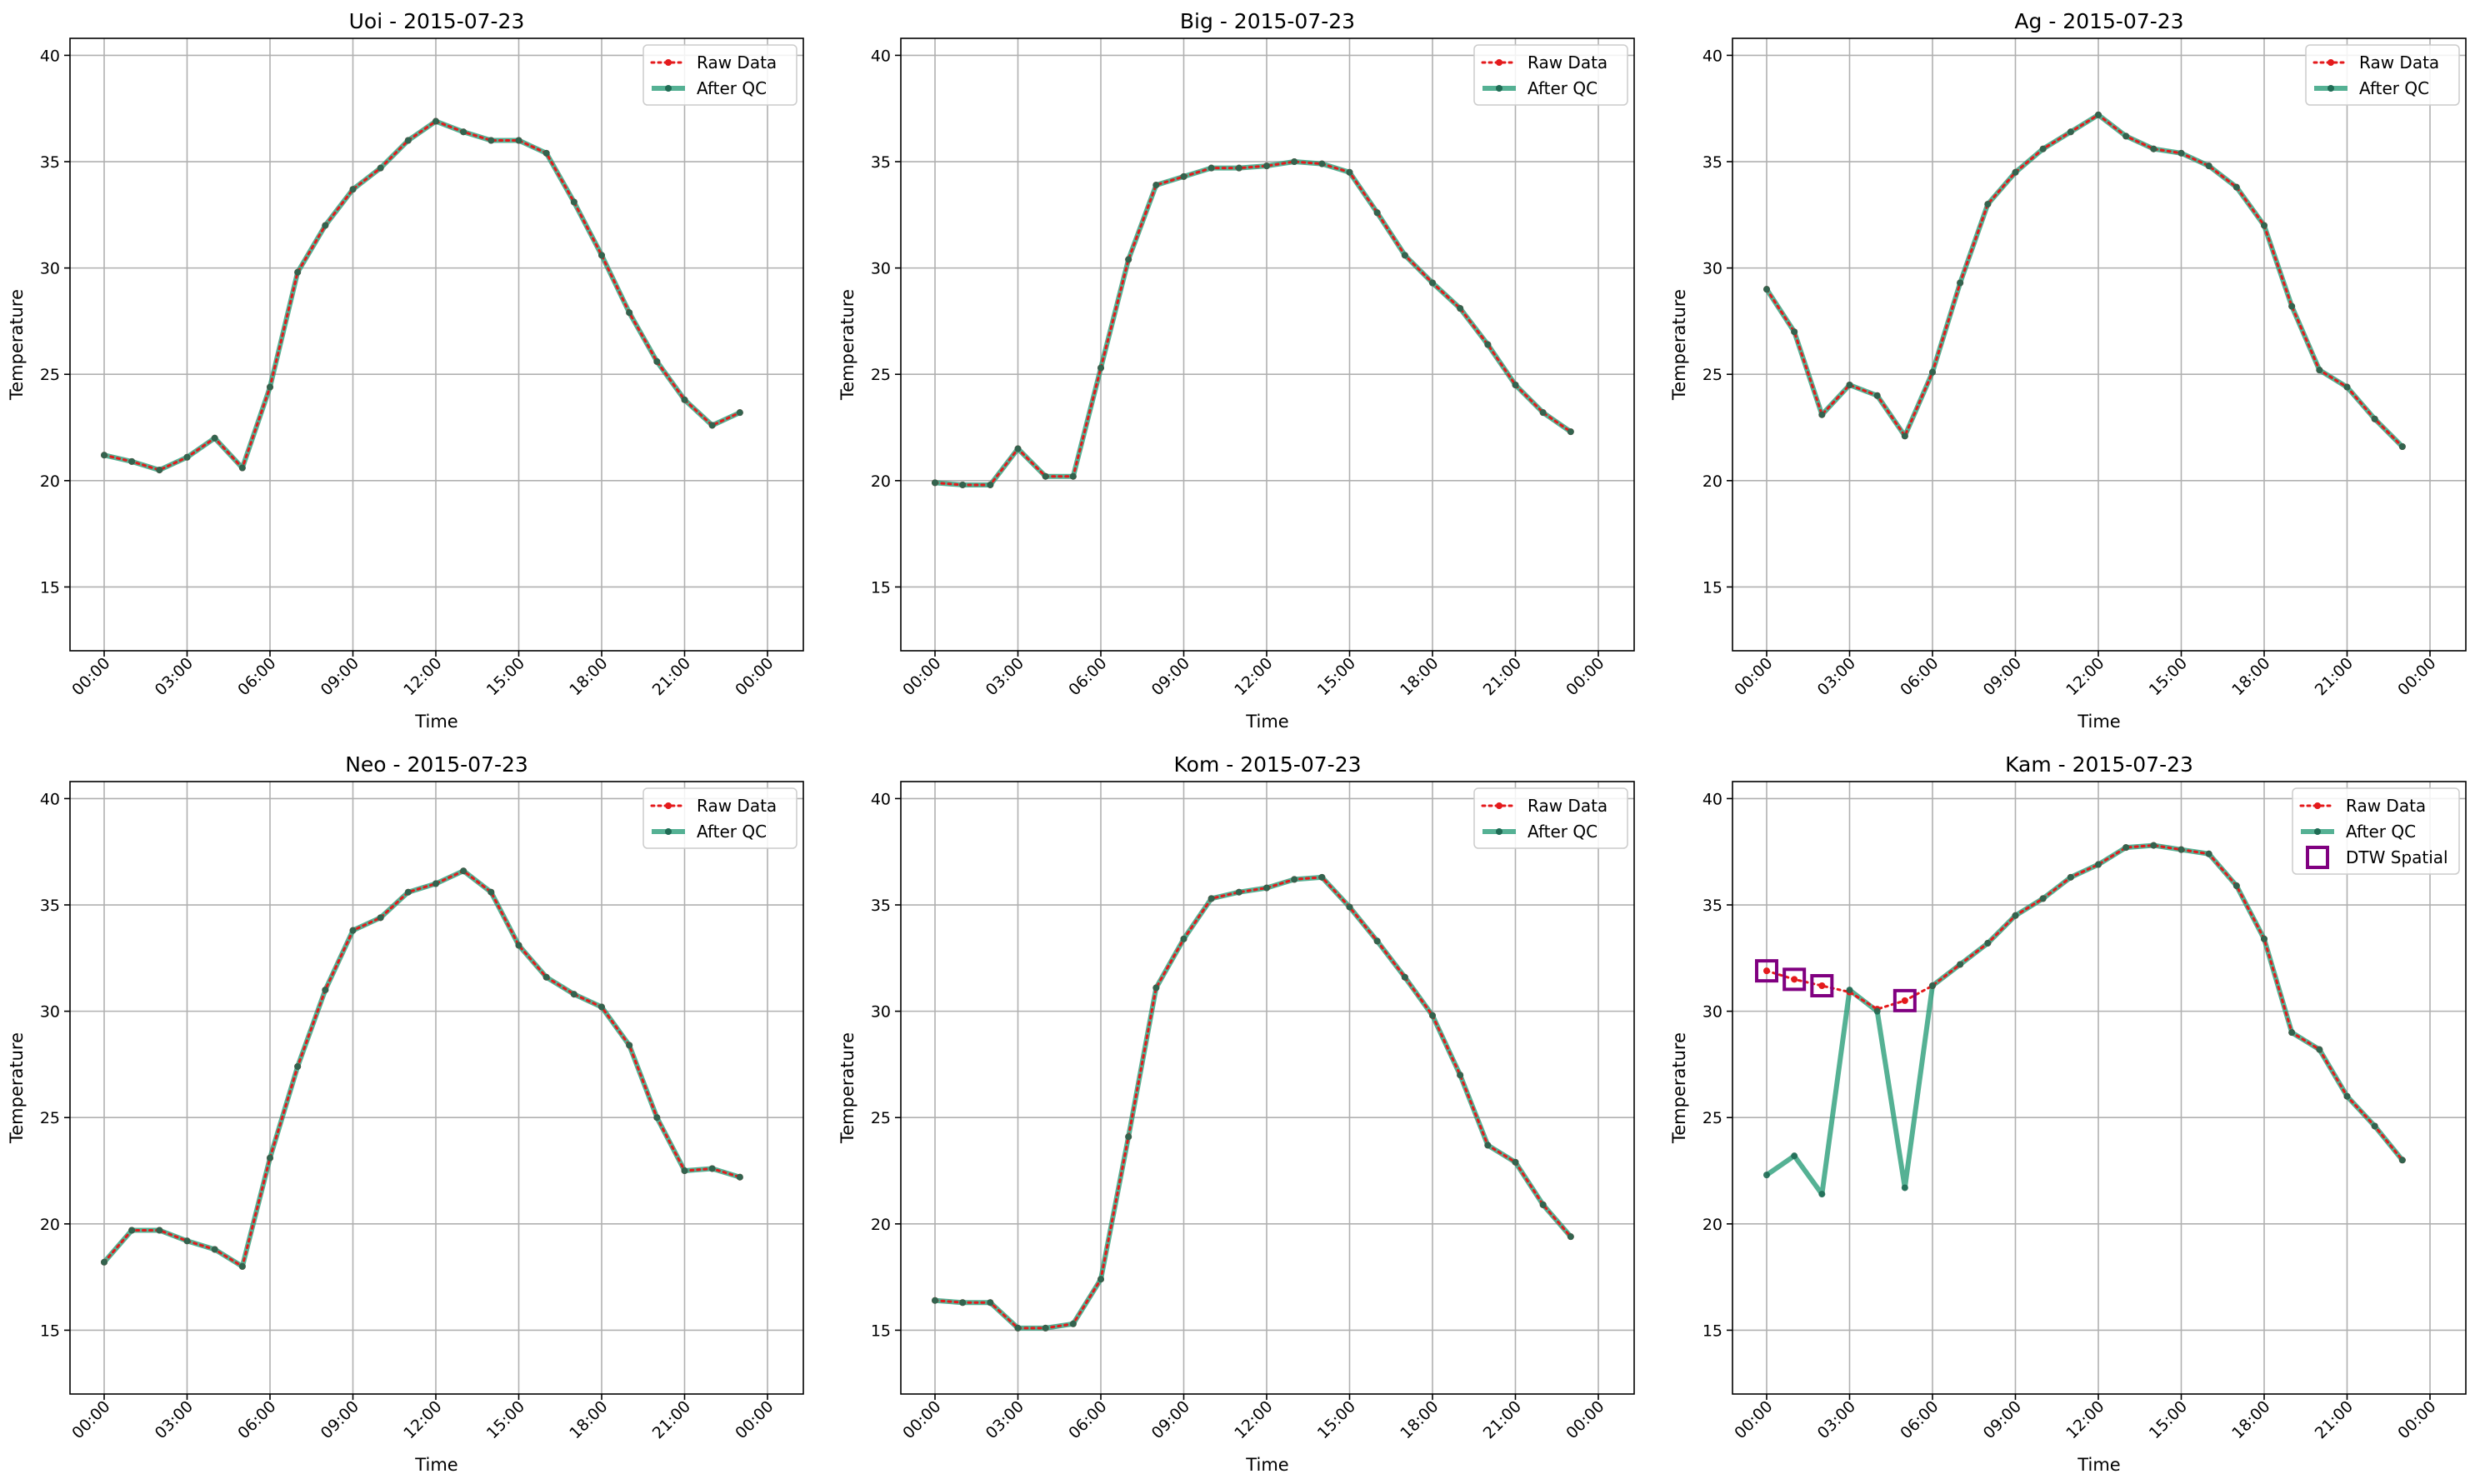  I want to click on raw-data-line, so click(2084, 280).